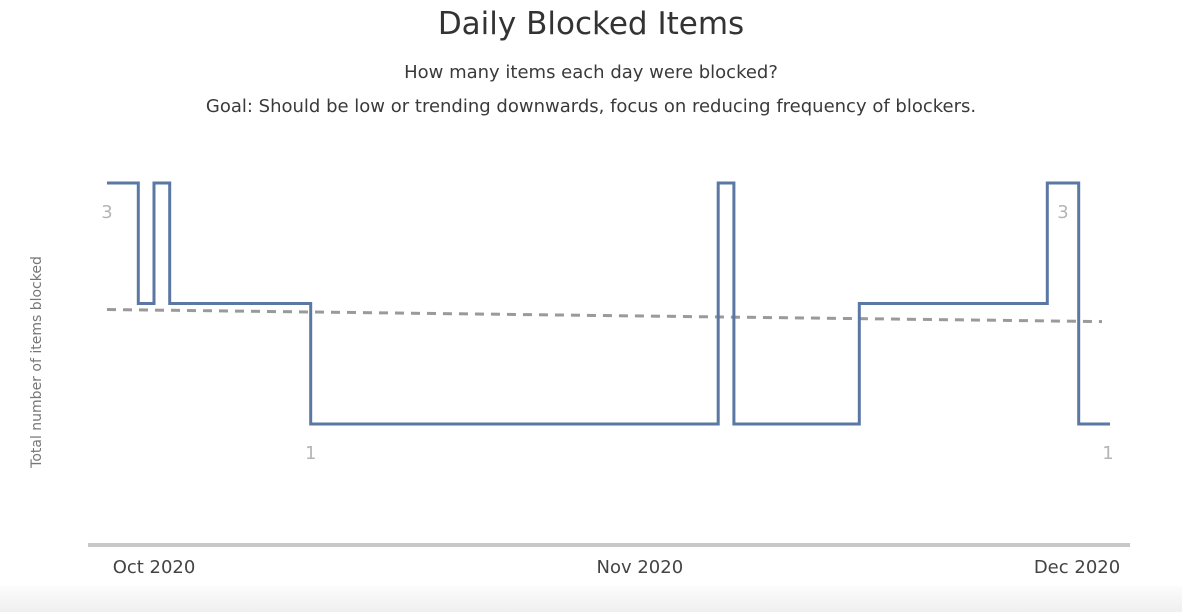 This screenshot has width=1182, height=612. What do you see at coordinates (591, 72) in the screenshot?
I see `chart-subtitle: How many items each day were blocked?` at bounding box center [591, 72].